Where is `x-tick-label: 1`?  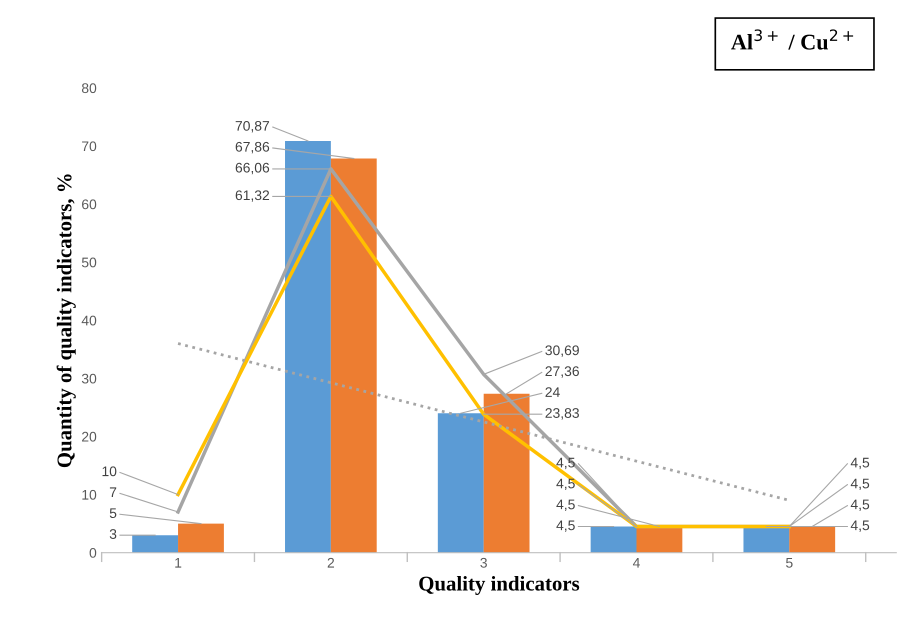 x-tick-label: 1 is located at coordinates (178, 563).